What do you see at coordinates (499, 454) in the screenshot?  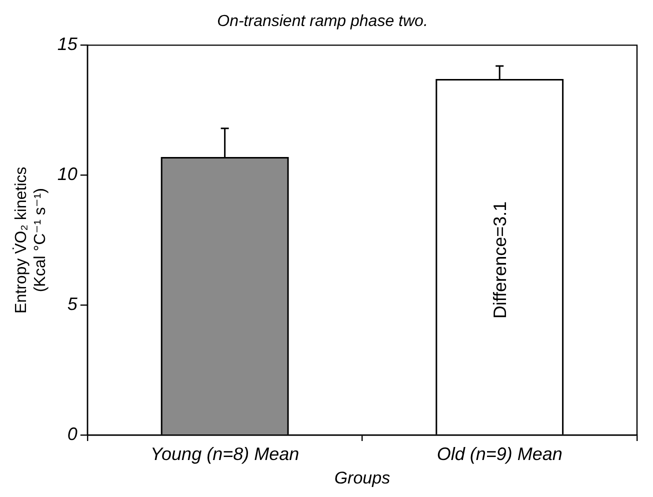 I see `x-tick-label: Old (n=9) Mean` at bounding box center [499, 454].